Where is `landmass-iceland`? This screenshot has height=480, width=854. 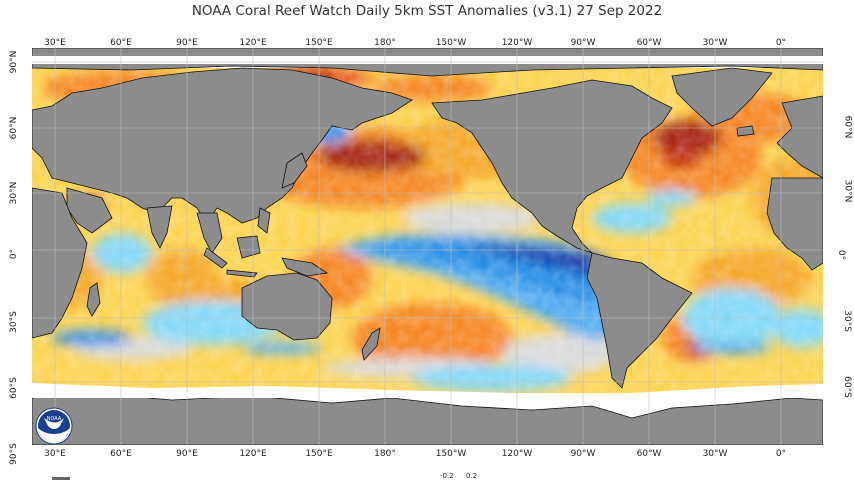 landmass-iceland is located at coordinates (745, 131).